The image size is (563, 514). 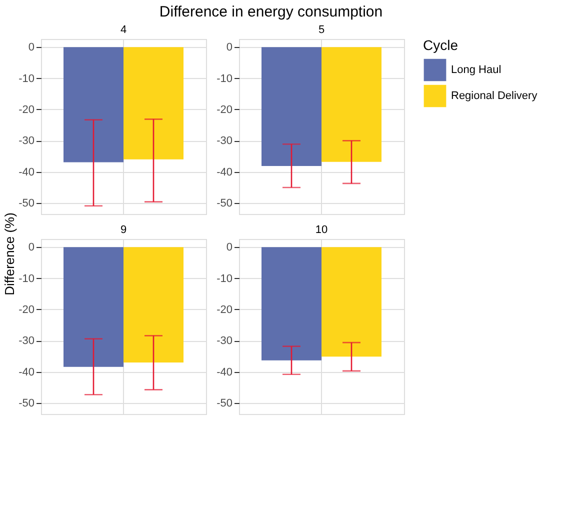 I want to click on chart-subtitle: 10, so click(x=321, y=230).